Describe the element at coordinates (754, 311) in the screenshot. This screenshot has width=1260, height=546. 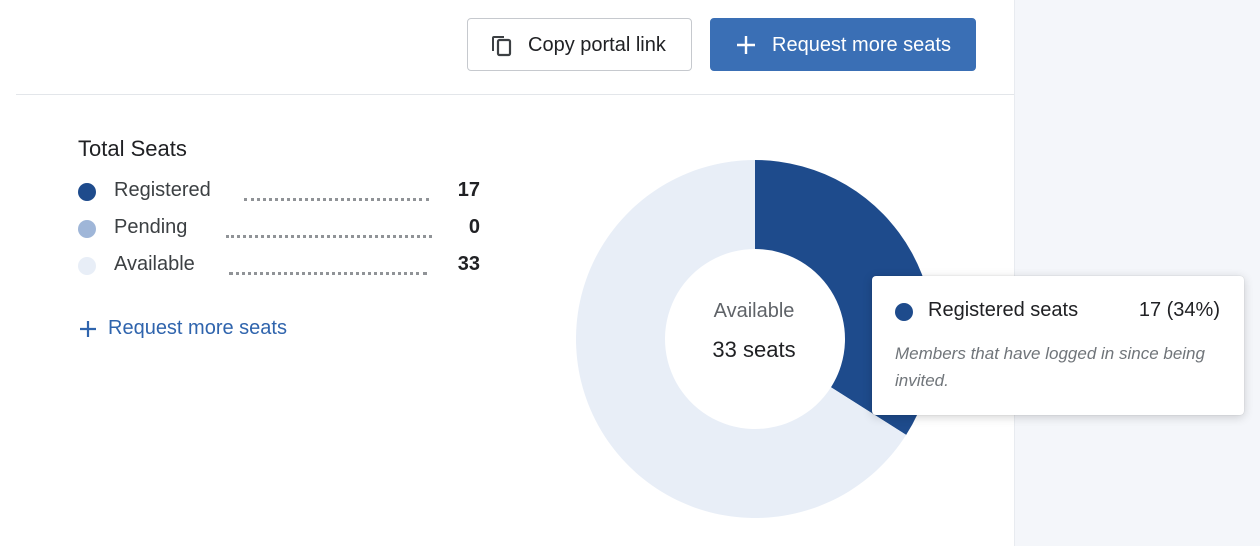
I see `donut-center-label: Available` at that location.